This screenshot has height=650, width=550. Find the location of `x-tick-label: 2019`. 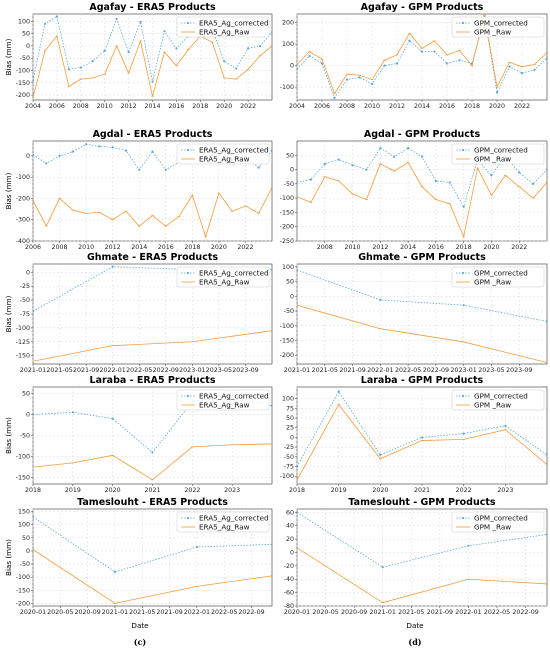

x-tick-label: 2019 is located at coordinates (339, 490).